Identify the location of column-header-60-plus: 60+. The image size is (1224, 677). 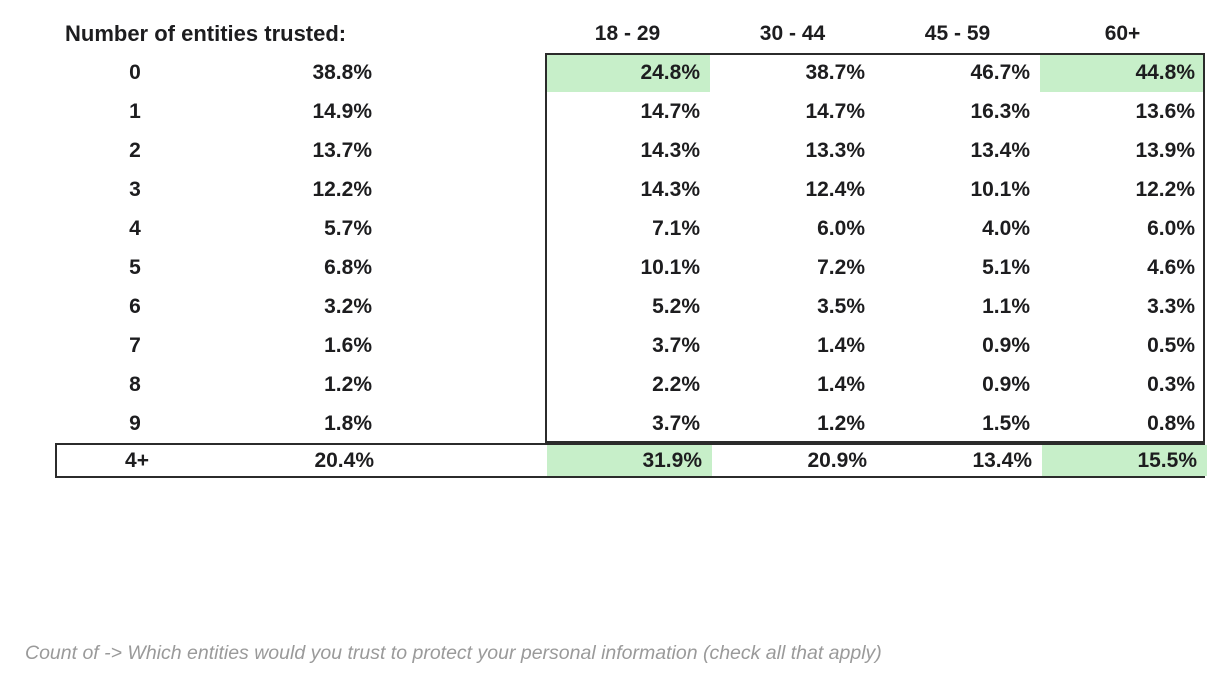
(1122, 33).